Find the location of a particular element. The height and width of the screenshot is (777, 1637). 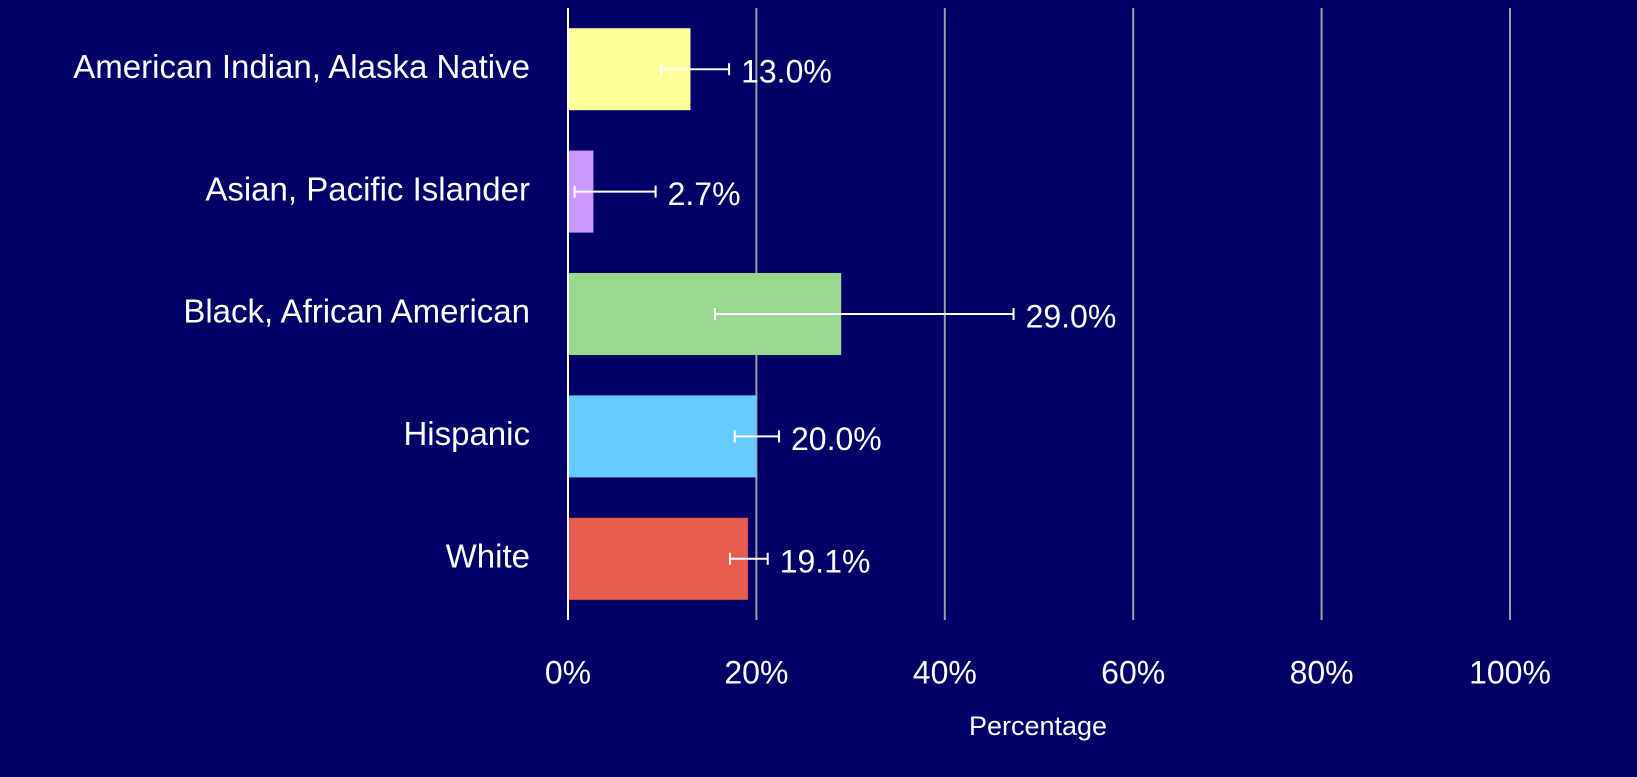

x-tick-label: 0% is located at coordinates (568, 672).